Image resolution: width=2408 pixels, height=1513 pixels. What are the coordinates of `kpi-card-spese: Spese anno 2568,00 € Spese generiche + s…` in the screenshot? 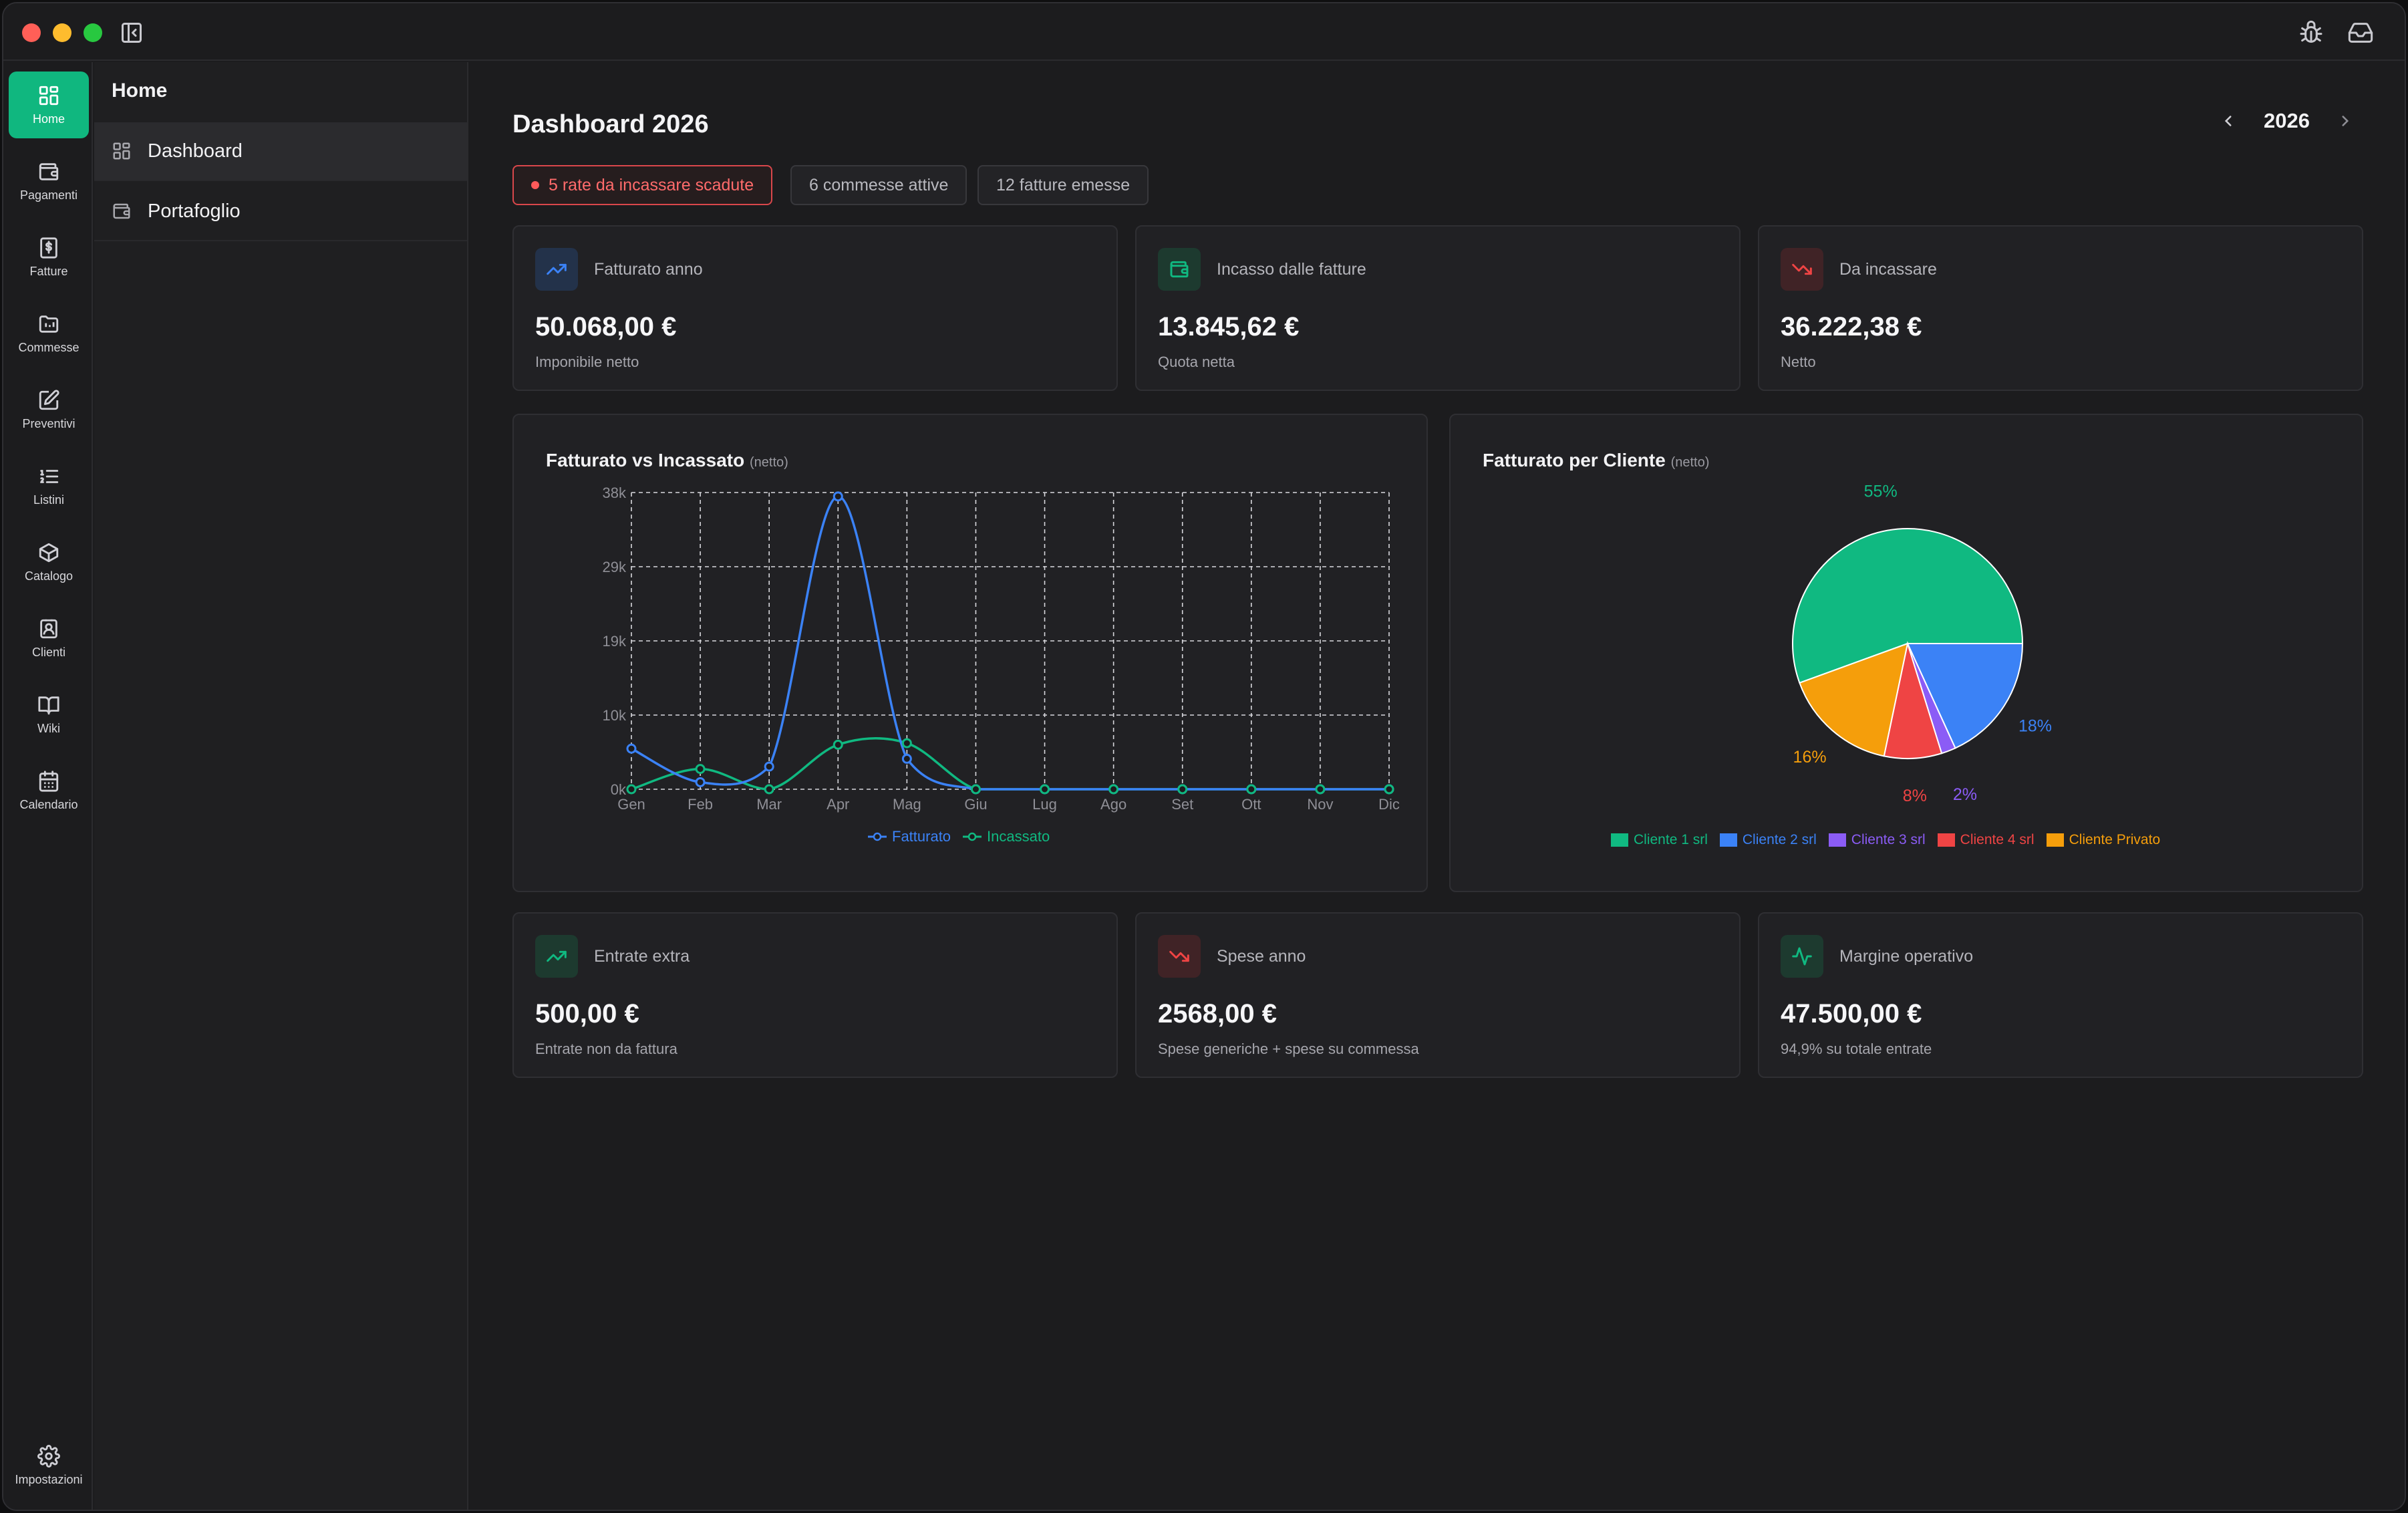 It's located at (1438, 995).